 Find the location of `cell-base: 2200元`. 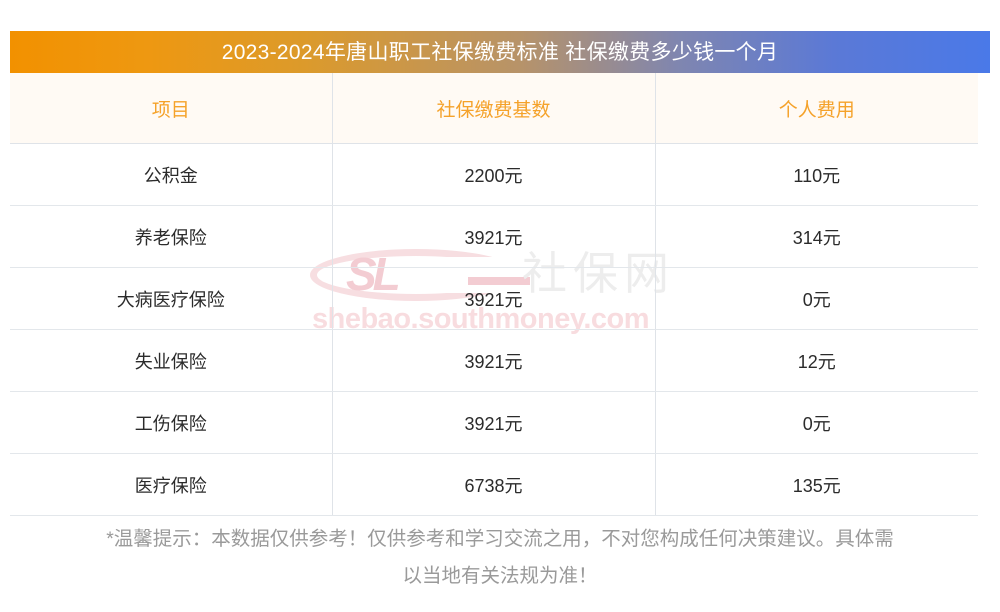

cell-base: 2200元 is located at coordinates (494, 174).